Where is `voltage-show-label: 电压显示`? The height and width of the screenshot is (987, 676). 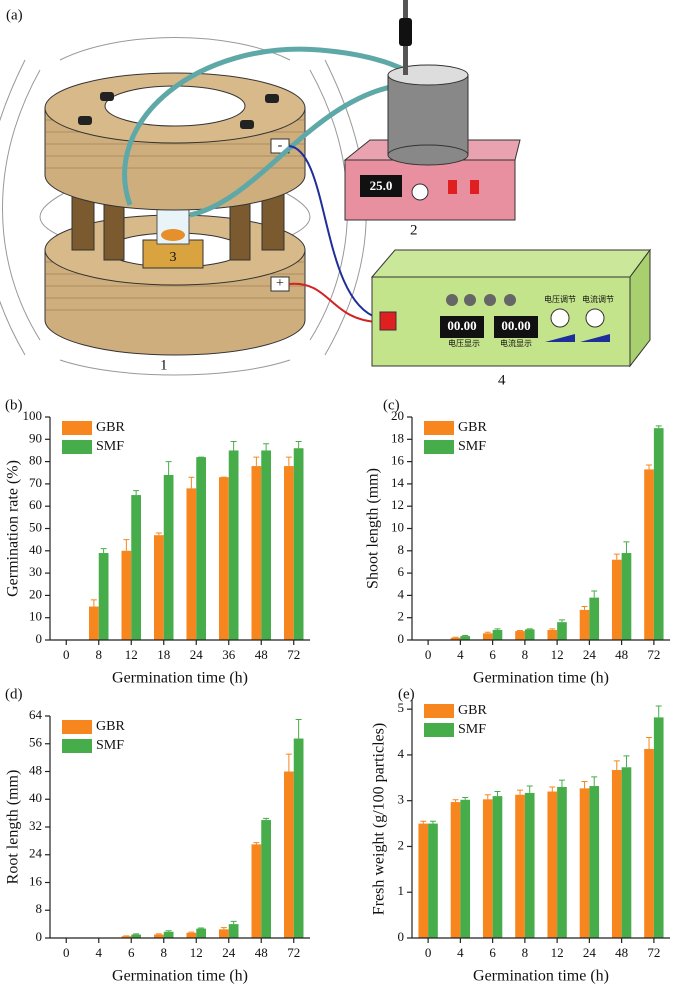
voltage-show-label: 电压显示 is located at coordinates (464, 343).